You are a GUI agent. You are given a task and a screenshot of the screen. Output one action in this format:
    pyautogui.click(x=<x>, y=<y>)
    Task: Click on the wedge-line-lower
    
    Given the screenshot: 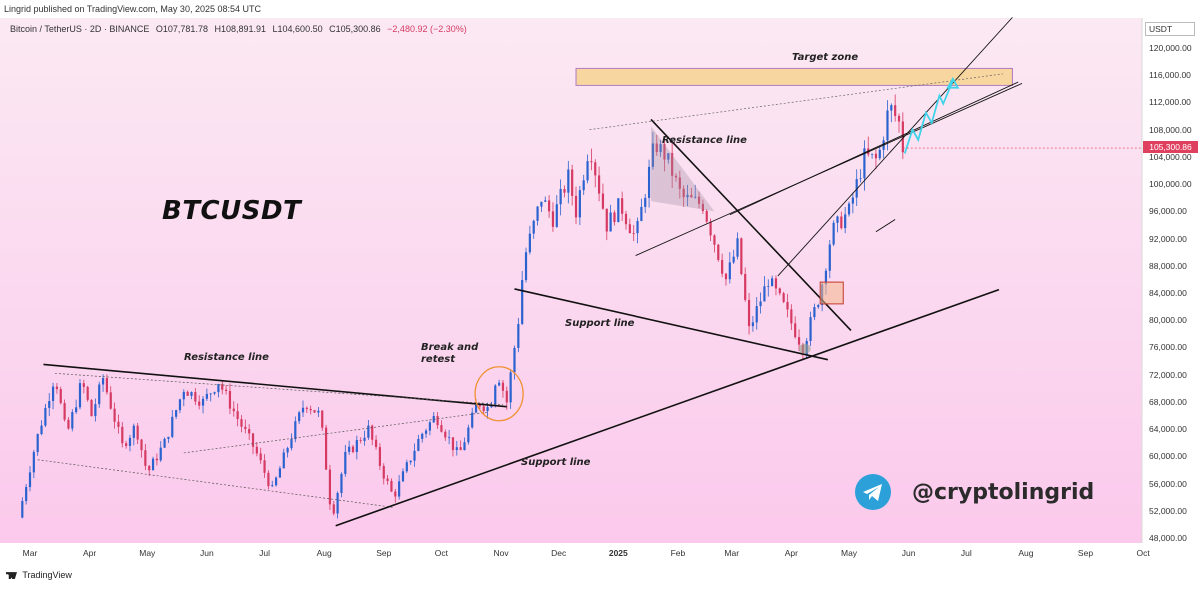 What is the action you would take?
    pyautogui.click(x=829, y=169)
    